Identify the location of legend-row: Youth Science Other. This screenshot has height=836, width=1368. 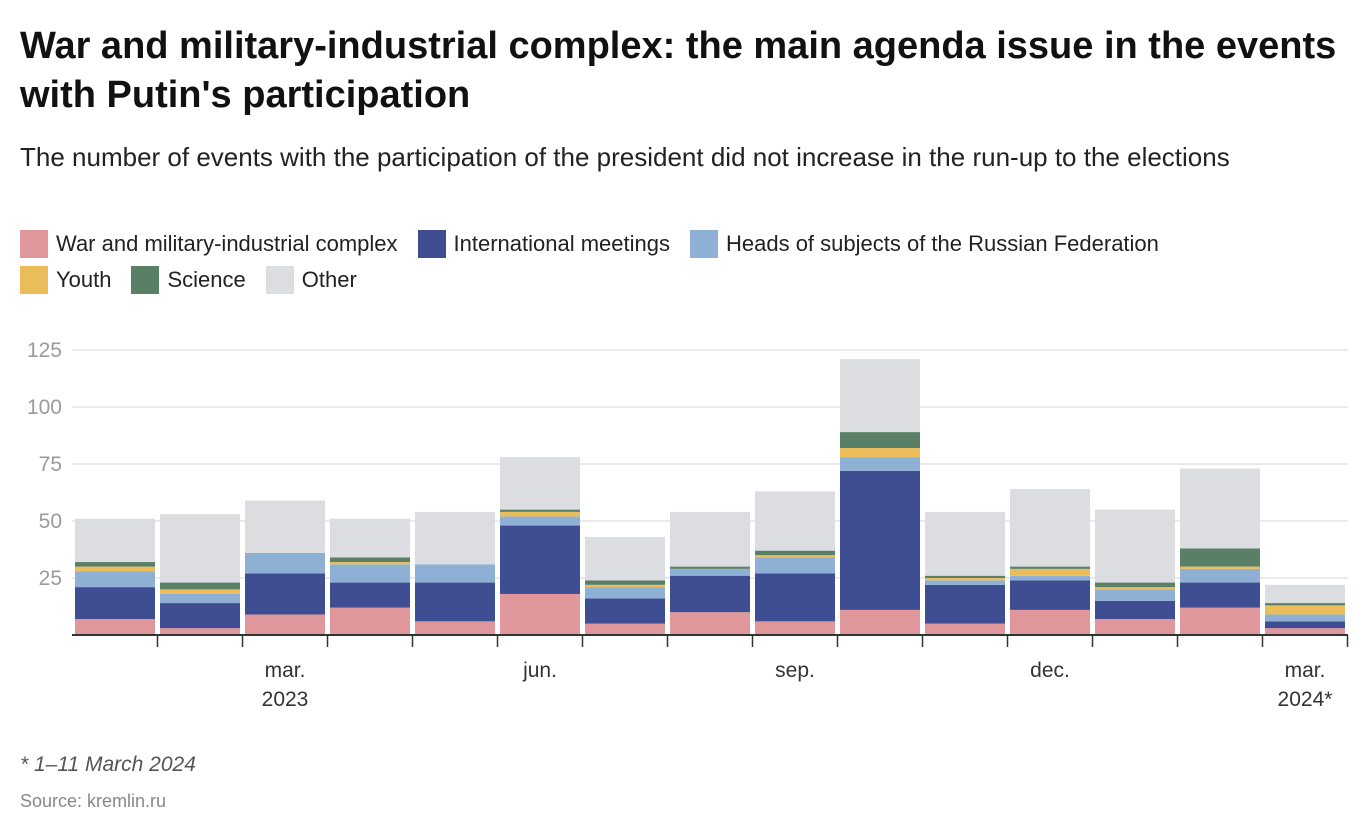
(680, 280).